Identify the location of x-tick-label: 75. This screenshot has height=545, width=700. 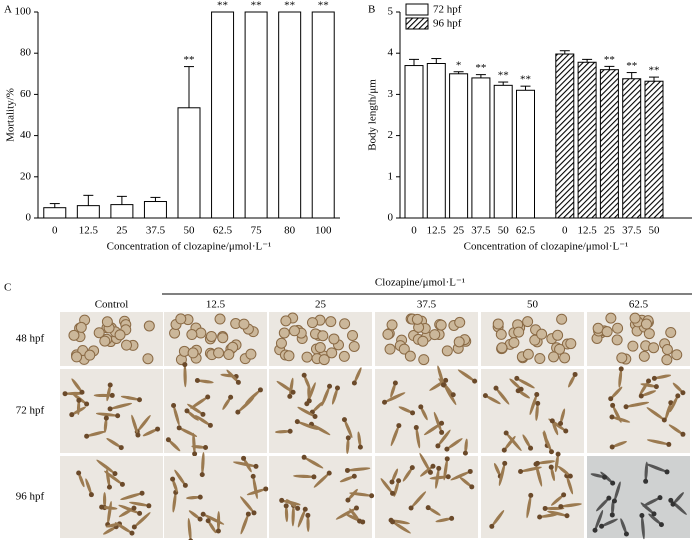
(257, 231).